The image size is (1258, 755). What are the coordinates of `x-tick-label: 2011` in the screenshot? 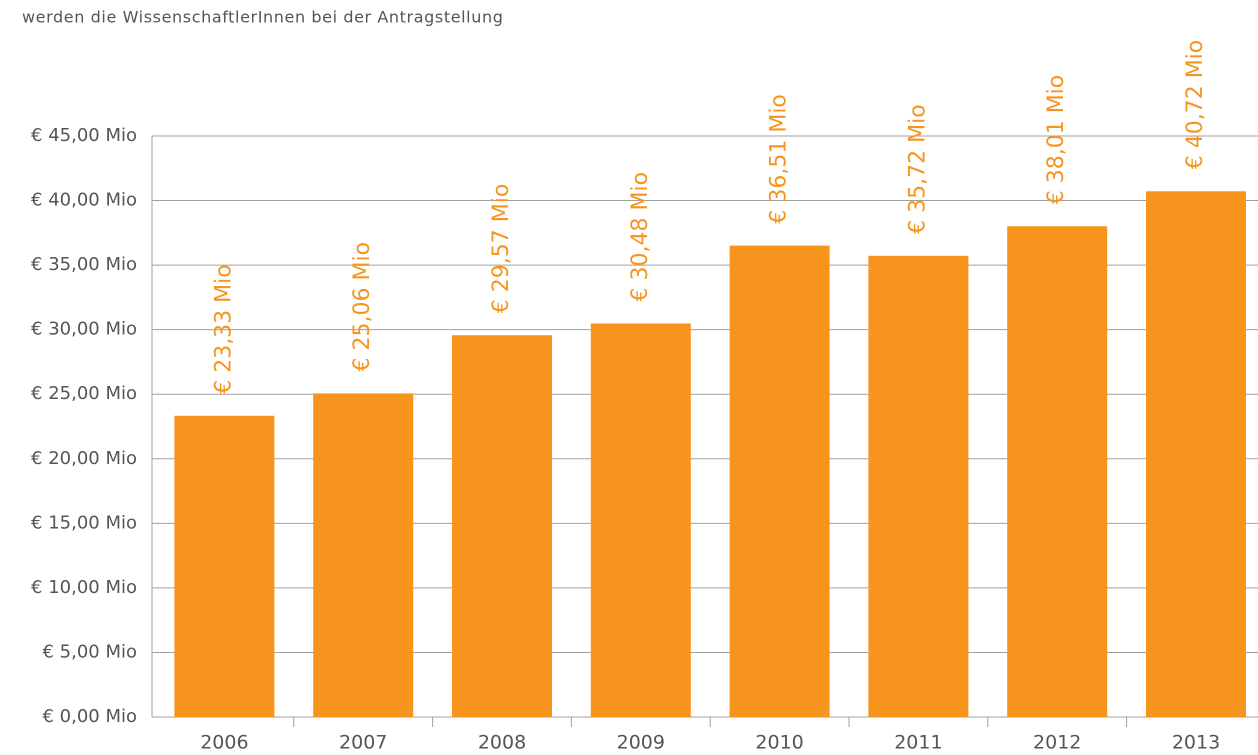 It's located at (918, 743).